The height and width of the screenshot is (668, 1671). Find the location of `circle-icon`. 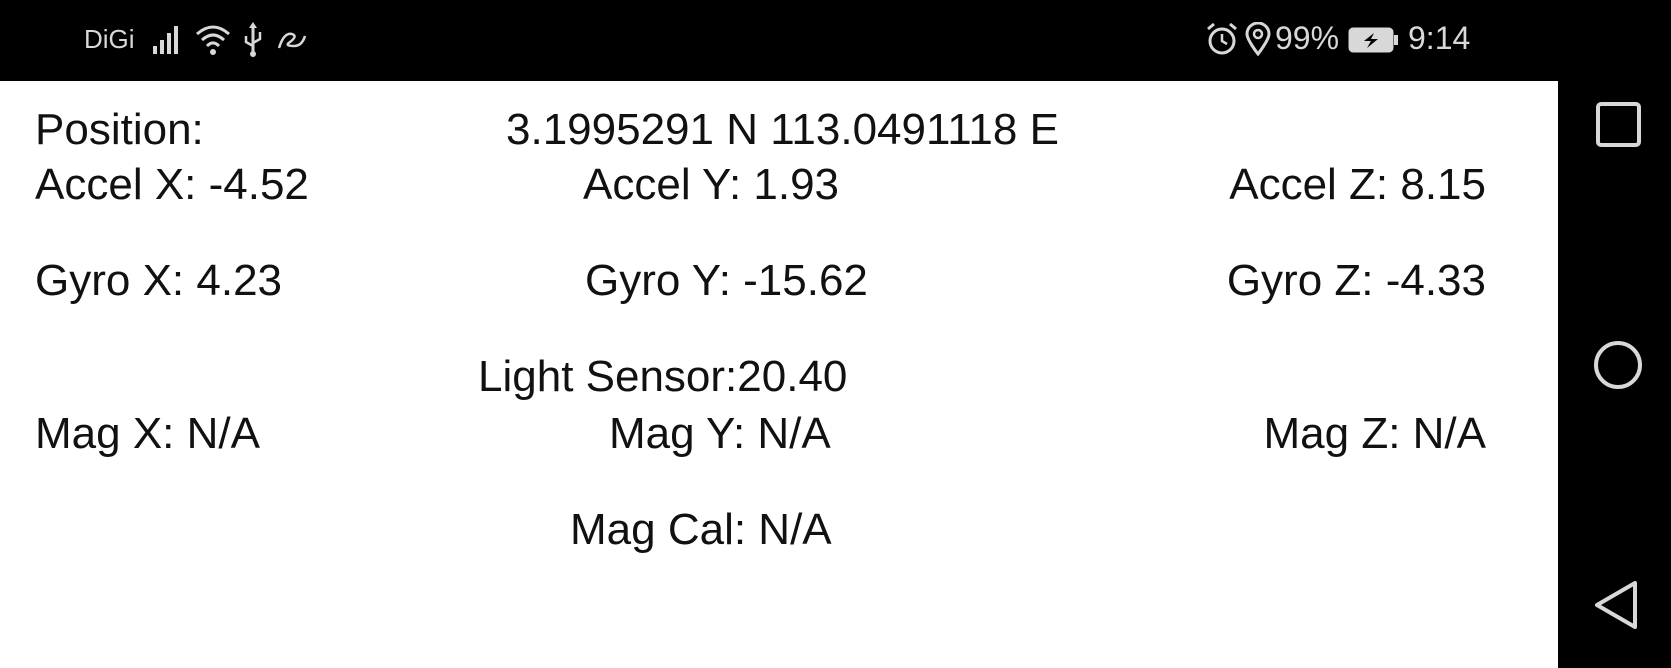

circle-icon is located at coordinates (1618, 365).